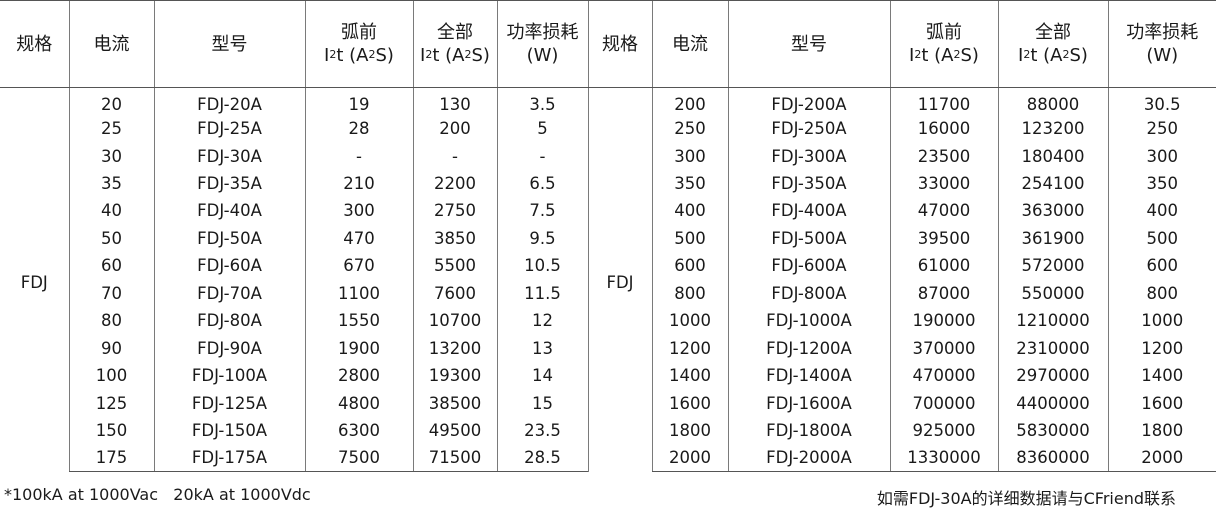  What do you see at coordinates (808, 183) in the screenshot?
I see `cell-model: FDJ-350A` at bounding box center [808, 183].